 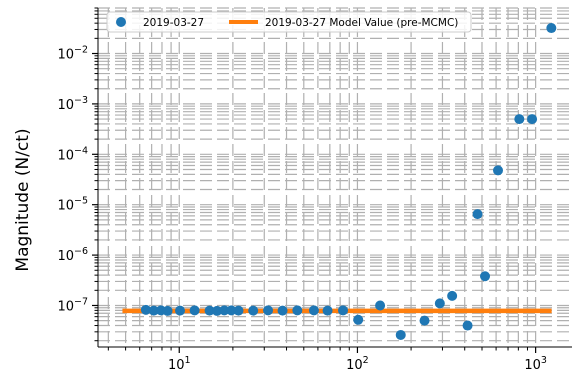 What do you see at coordinates (81, 150) in the screenshot?
I see `y-tick-exponent: −4` at bounding box center [81, 150].